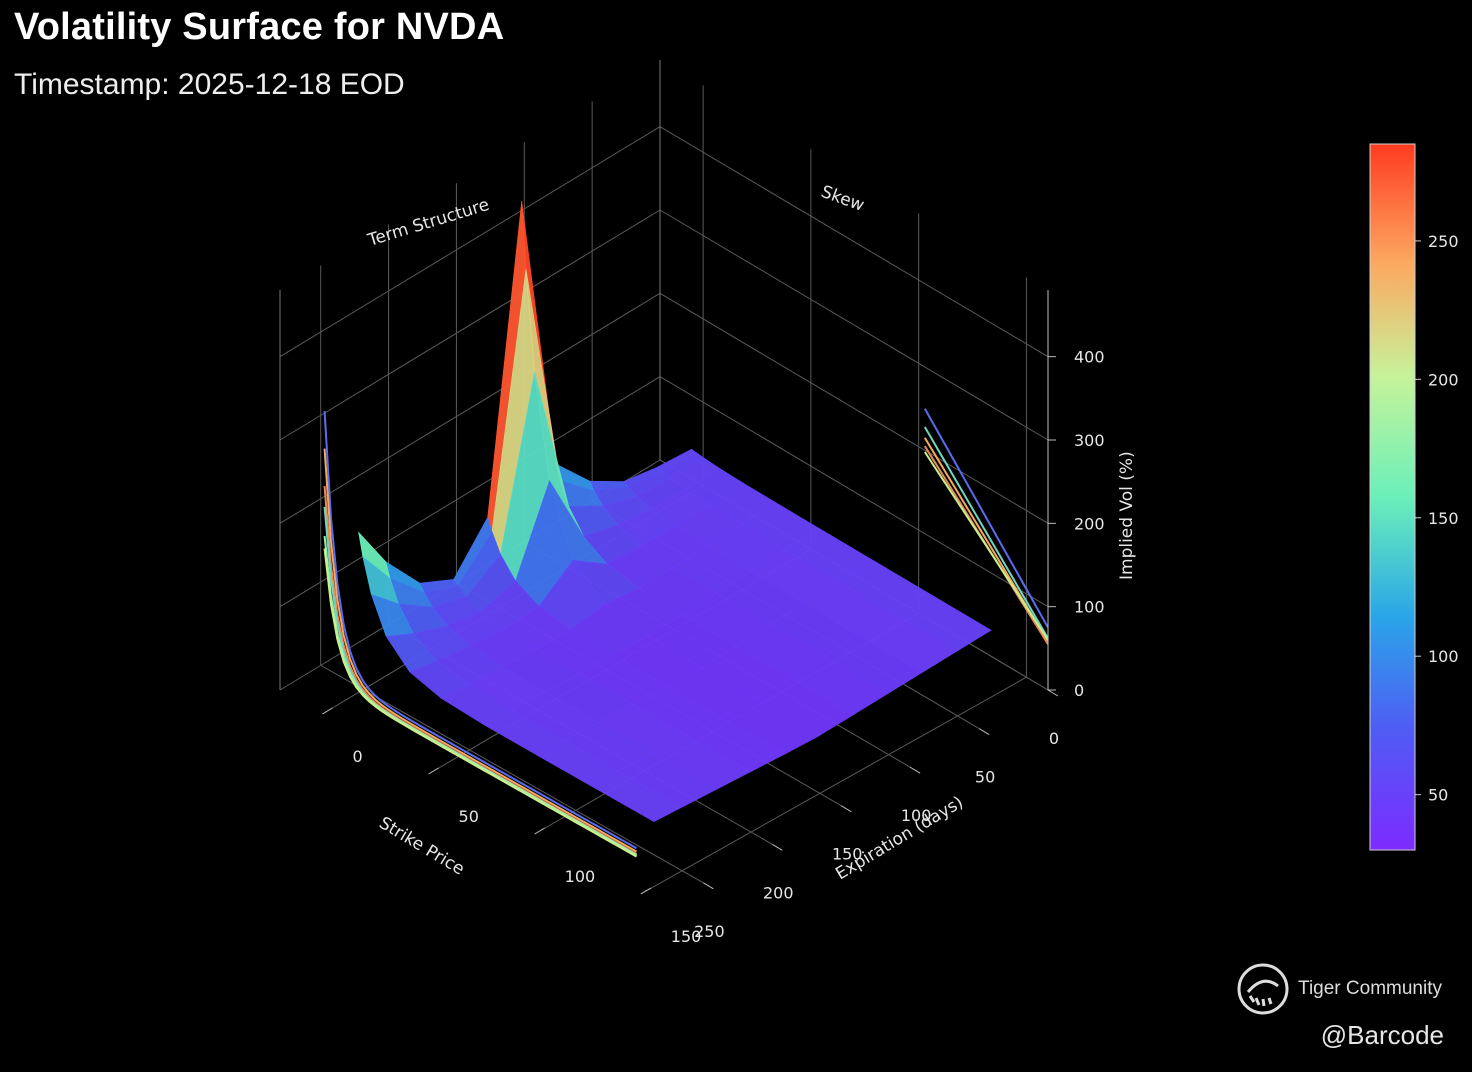 The height and width of the screenshot is (1072, 1472). I want to click on colorbar-tick-label: 50, so click(1438, 795).